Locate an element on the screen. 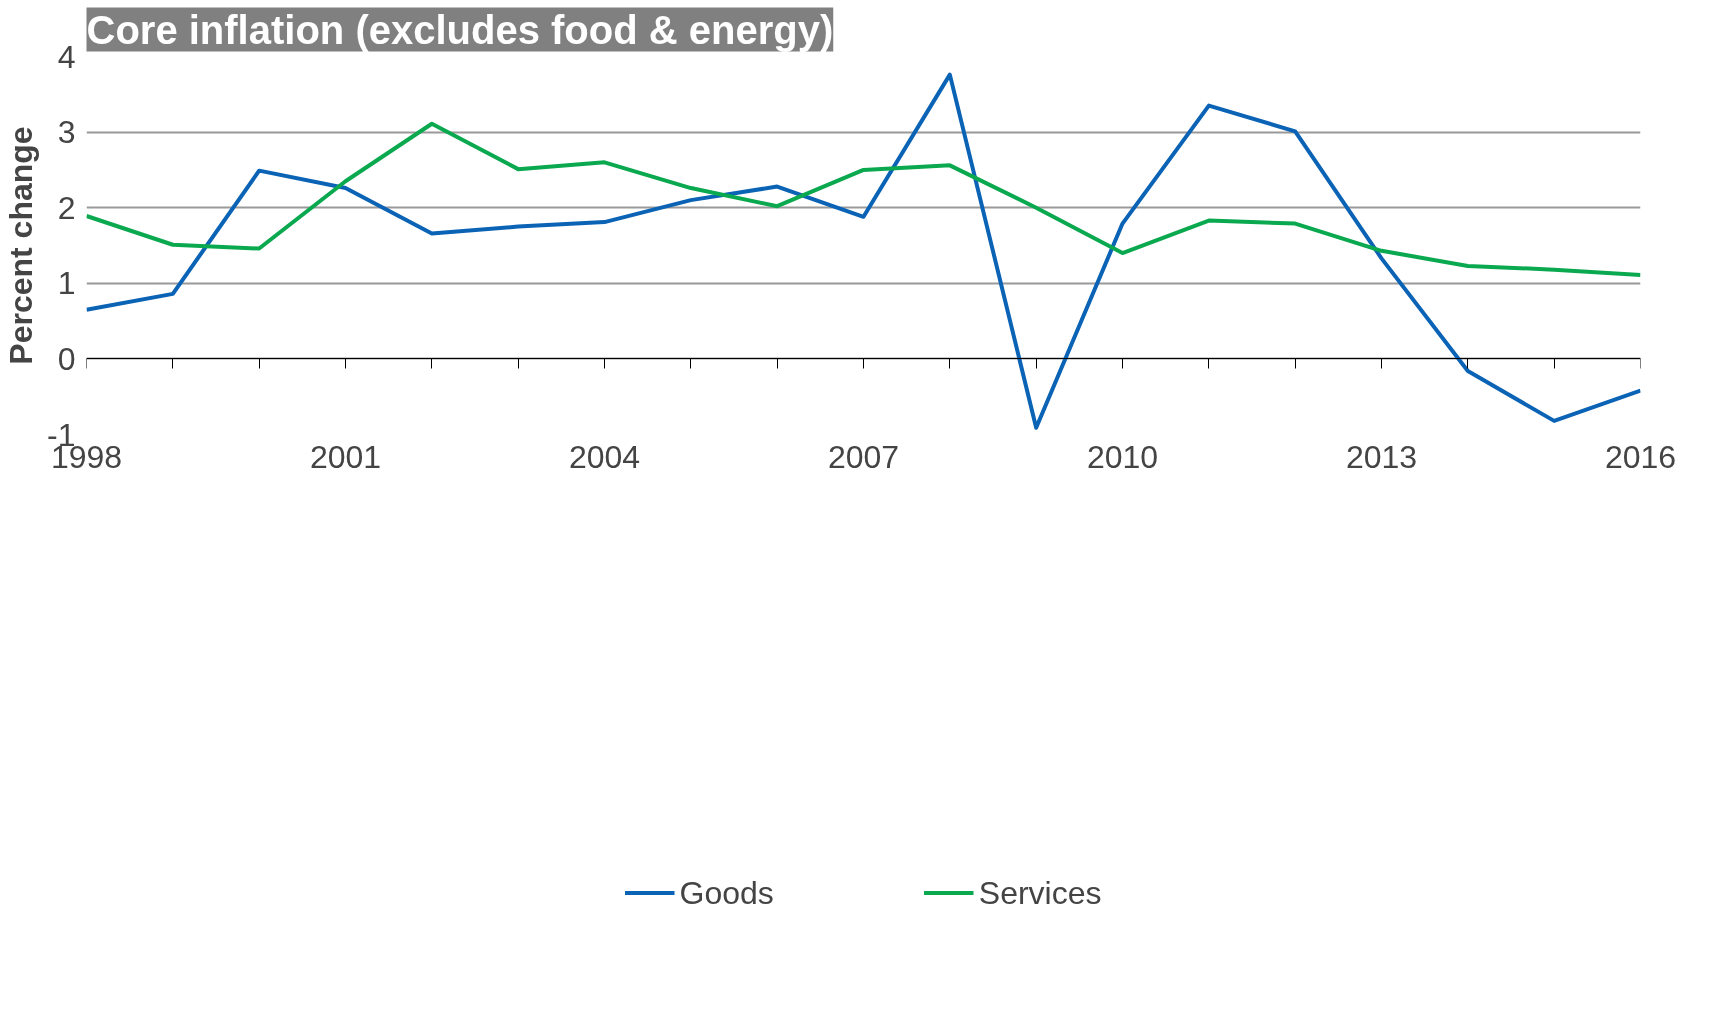 This screenshot has width=1718, height=1012. y-axis-title: Percent change is located at coordinates (21, 245).